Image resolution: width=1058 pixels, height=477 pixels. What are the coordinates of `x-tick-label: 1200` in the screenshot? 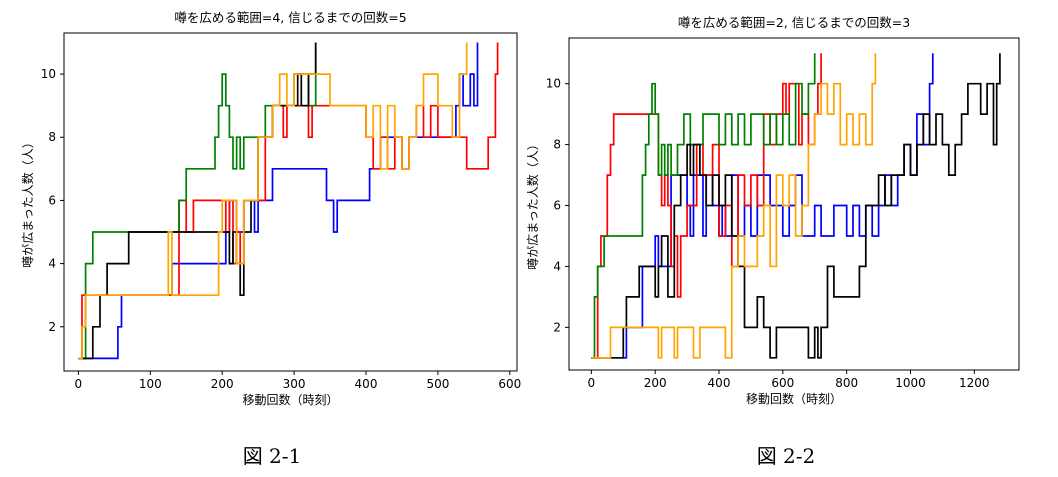 It's located at (974, 383).